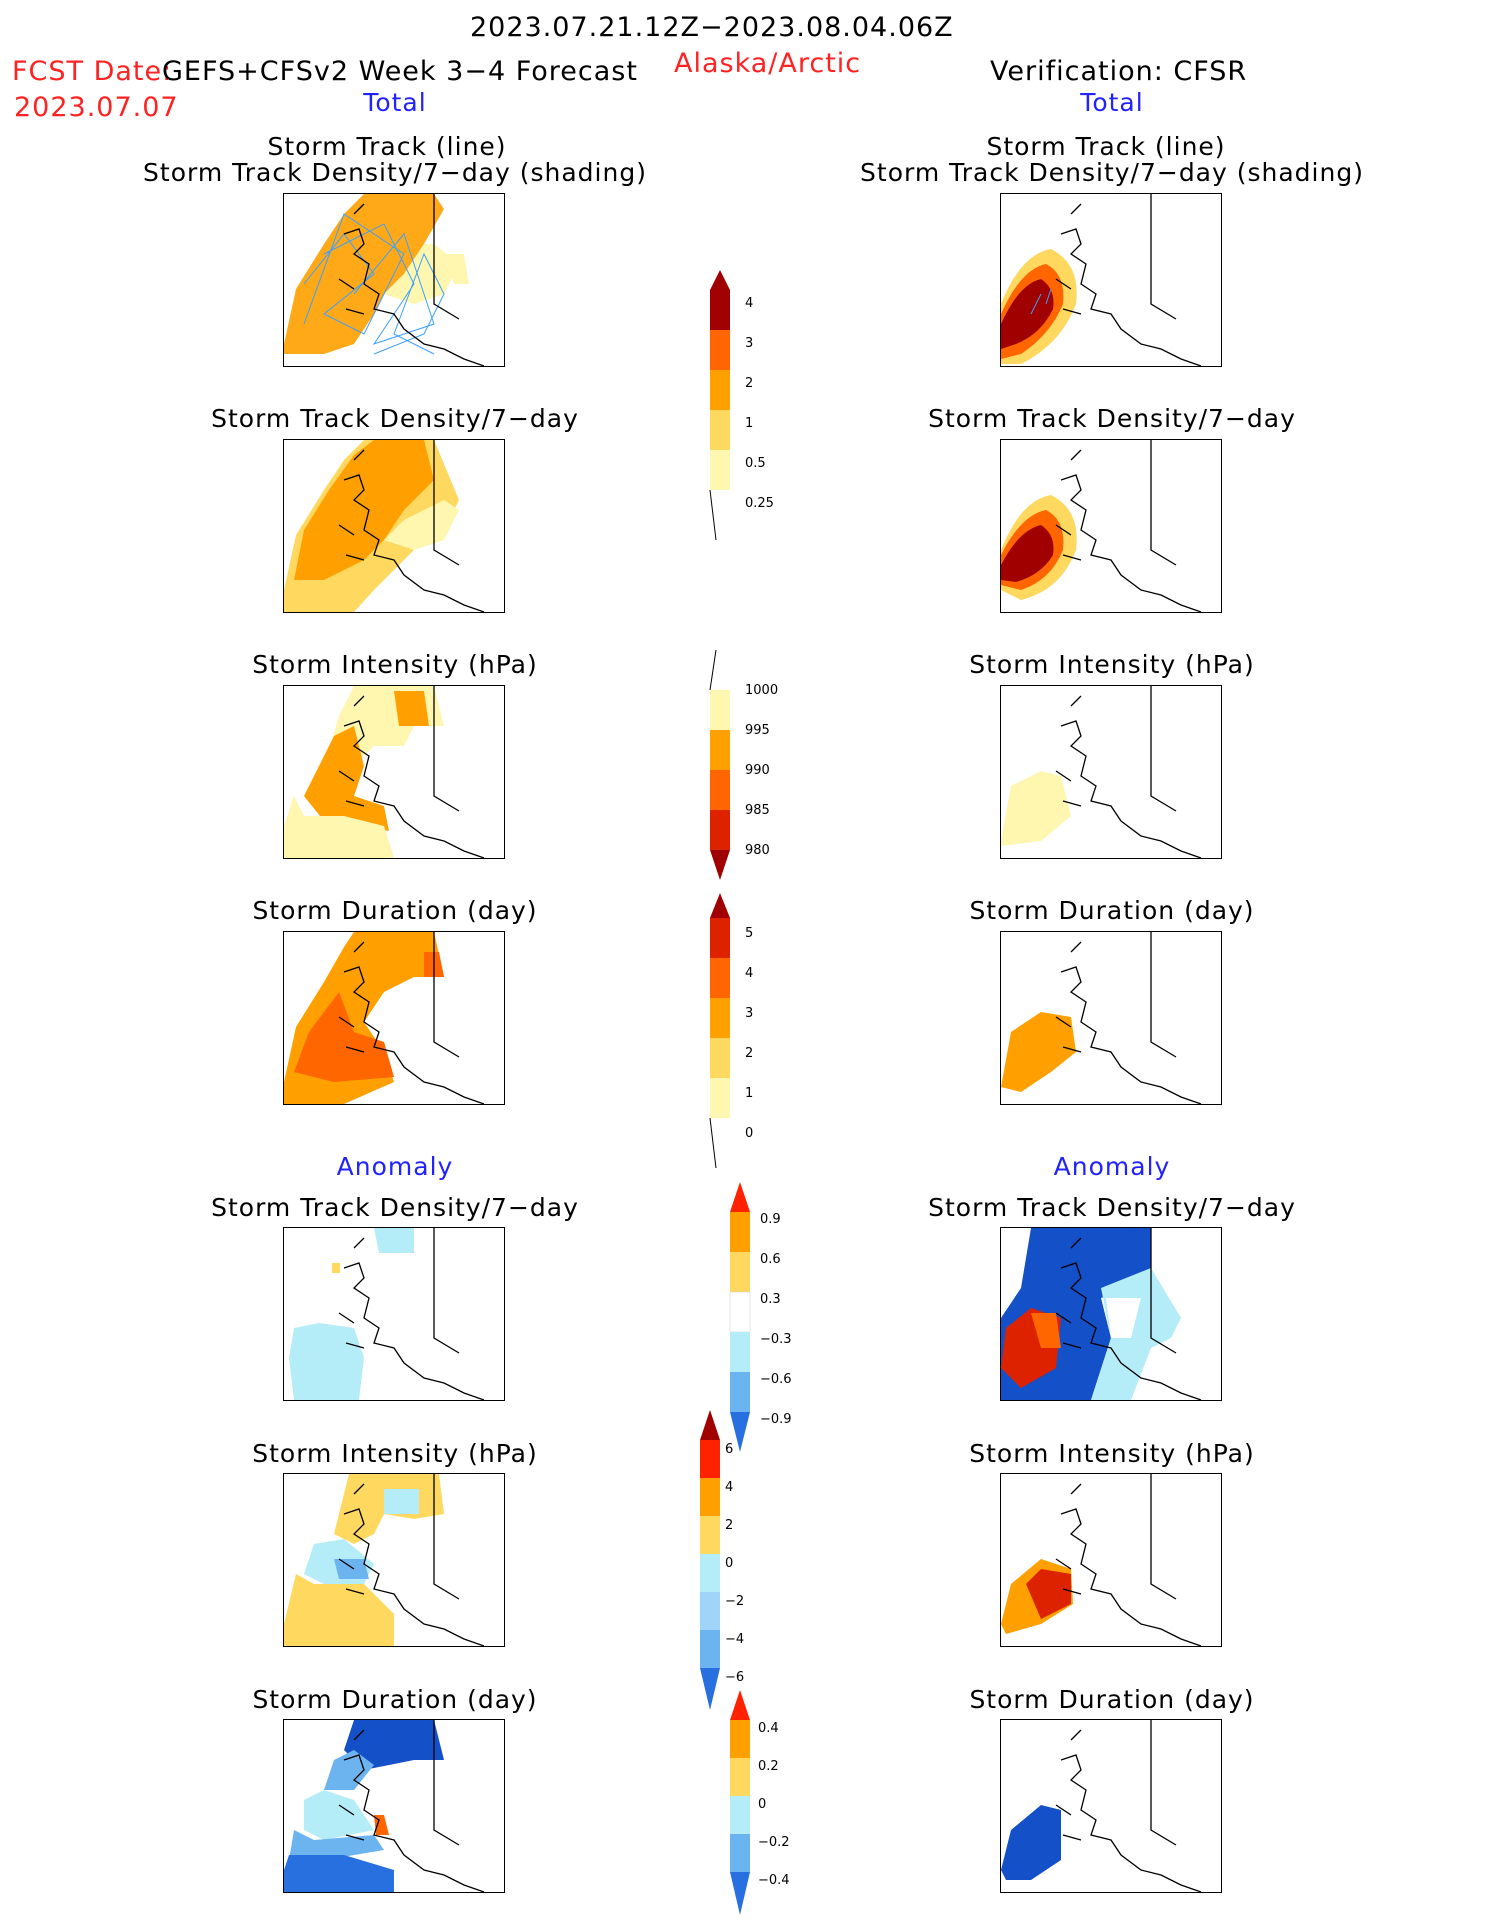 The width and height of the screenshot is (1487, 1925). Describe the element at coordinates (1112, 1207) in the screenshot. I see `right-anom-density-title: Storm Track Density/7−day` at that location.